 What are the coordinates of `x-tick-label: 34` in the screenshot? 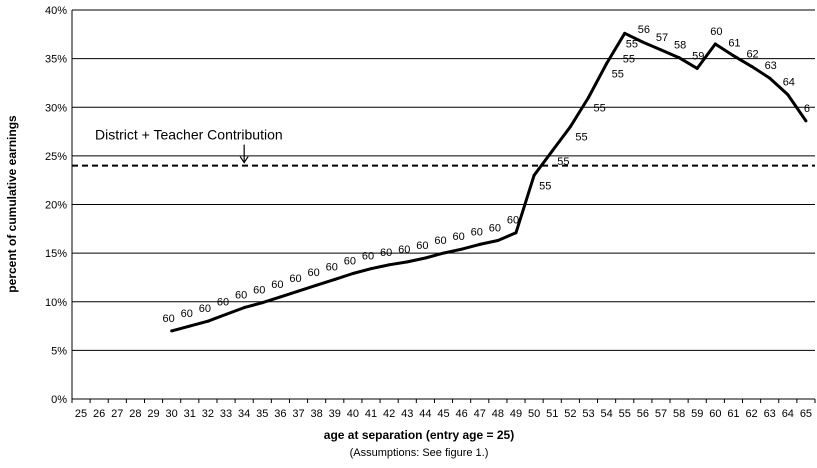 It's located at (244, 414).